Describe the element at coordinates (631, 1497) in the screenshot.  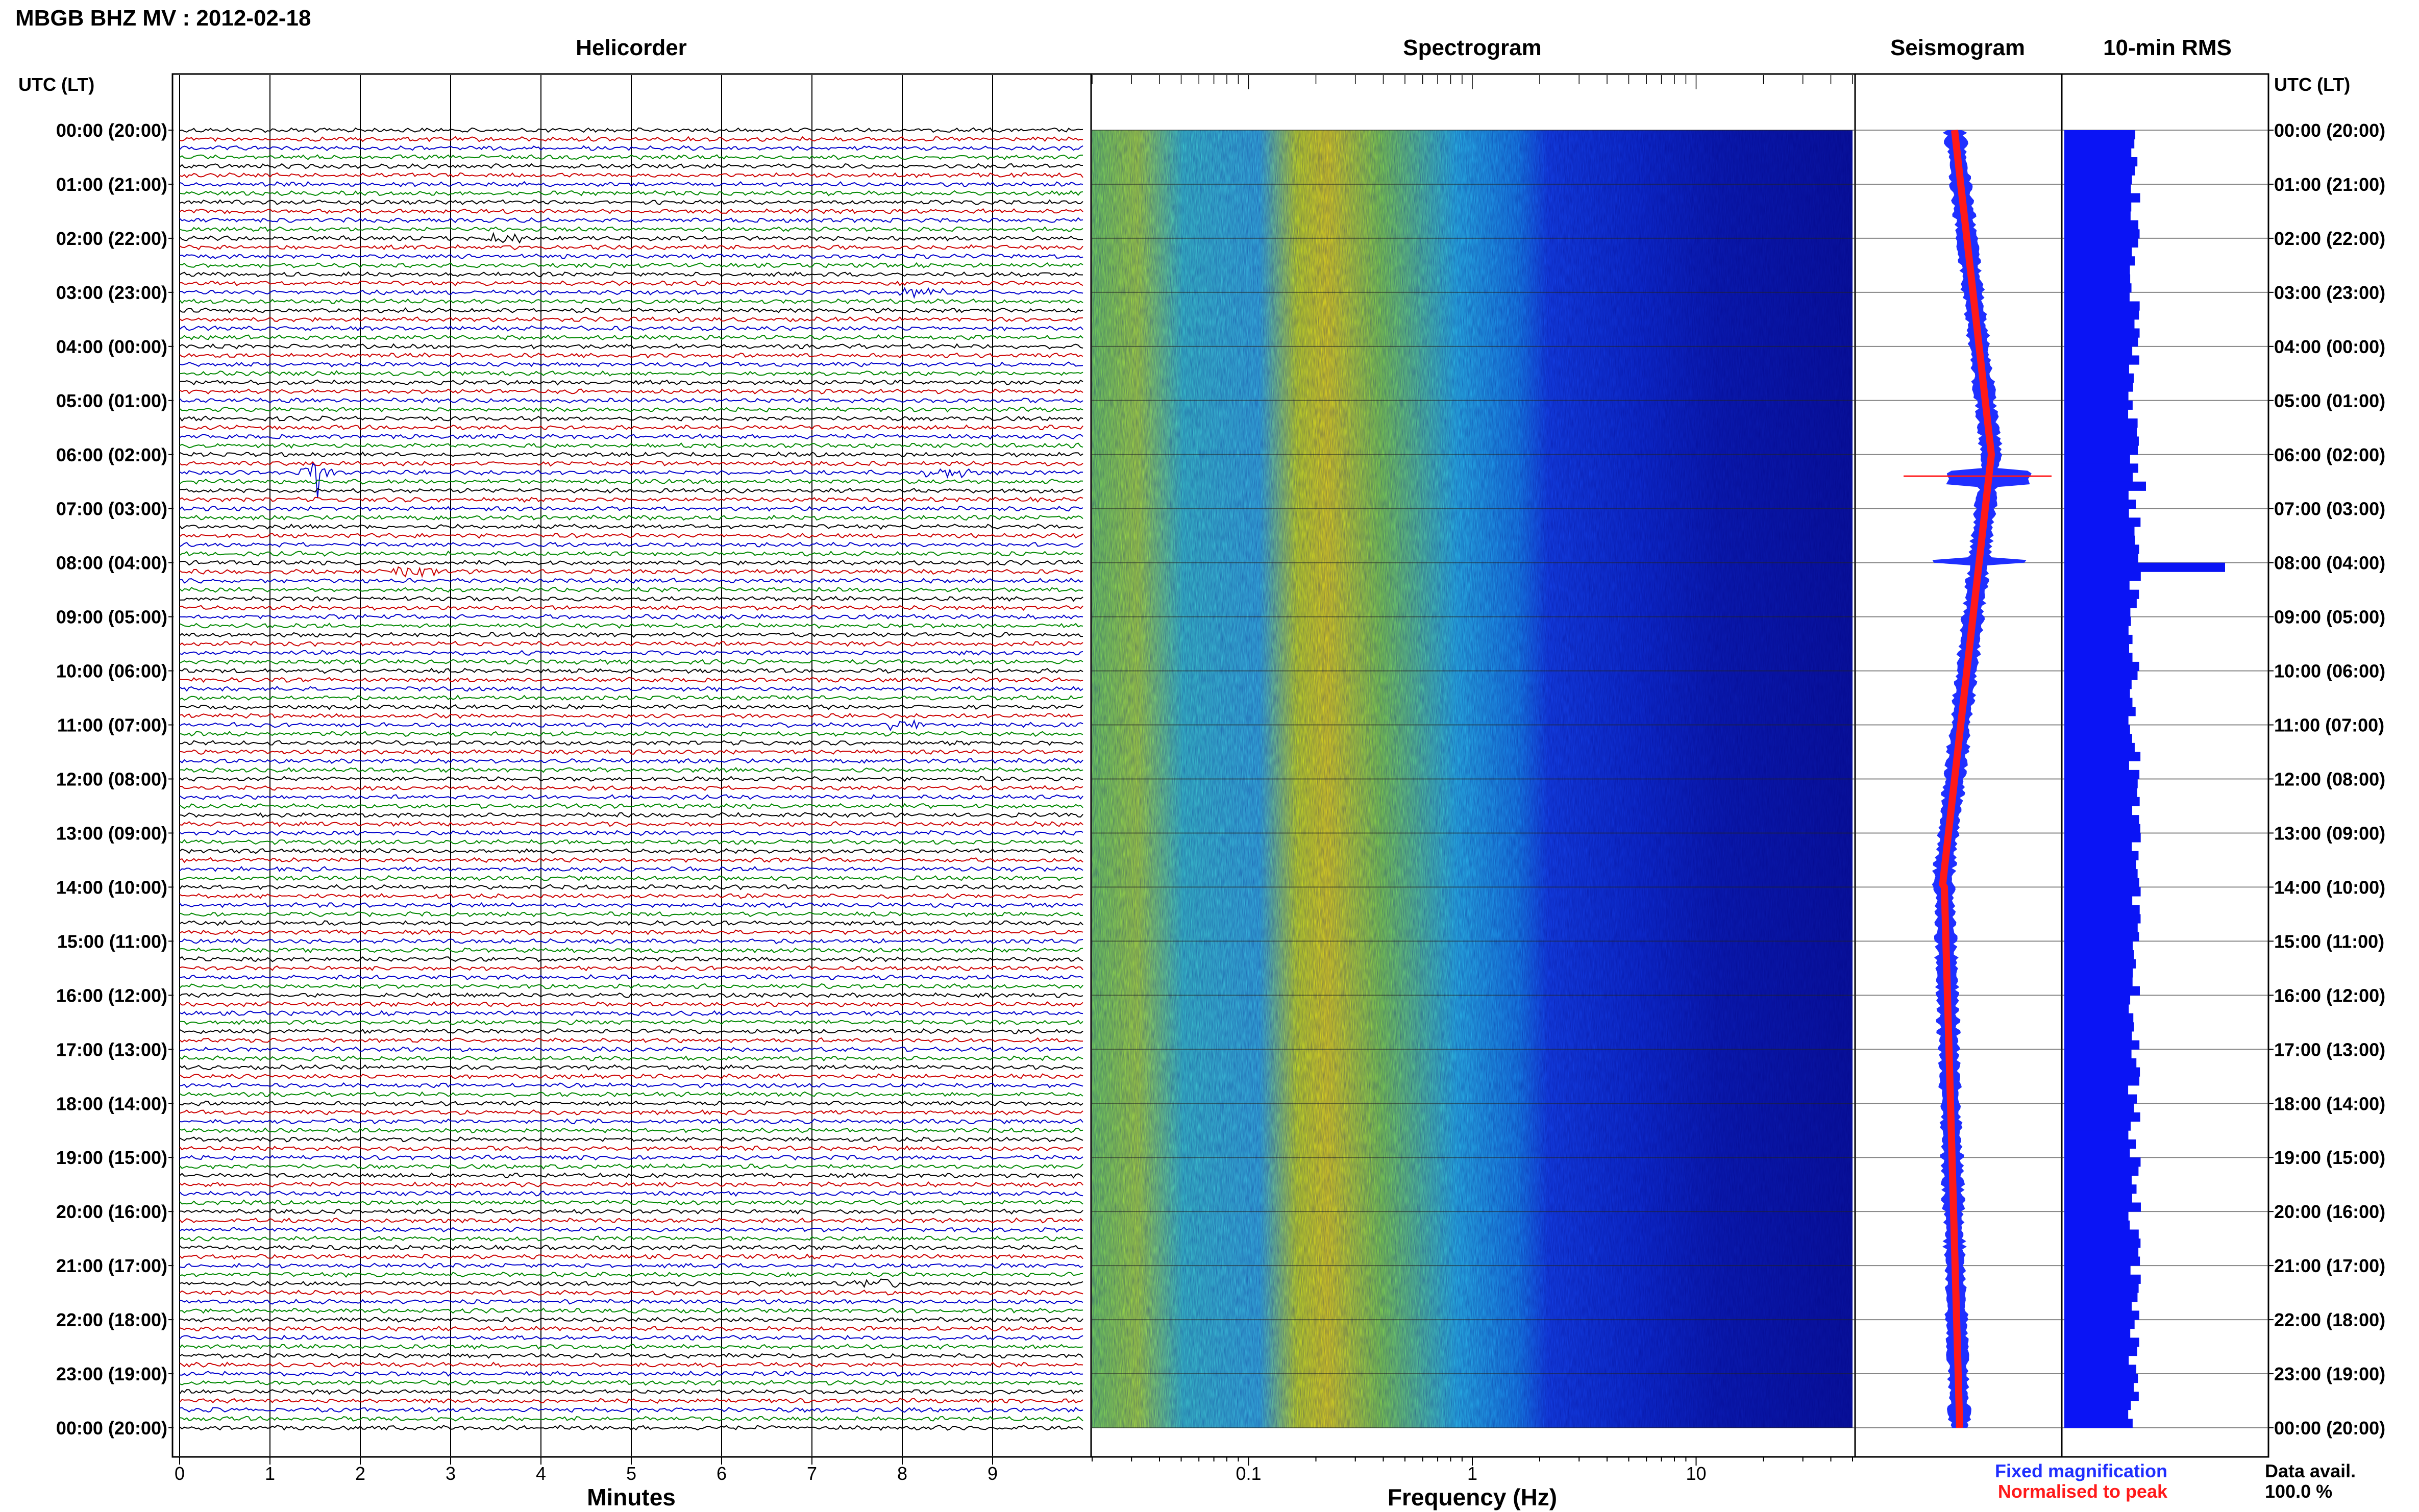
I see `helicorder-xlabel: Minutes` at that location.